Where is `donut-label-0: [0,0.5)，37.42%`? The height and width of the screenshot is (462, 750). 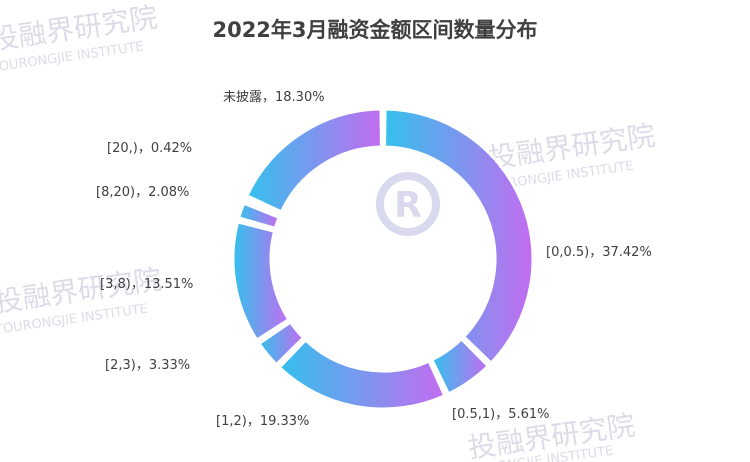 donut-label-0: [0,0.5)，37.42% is located at coordinates (599, 252).